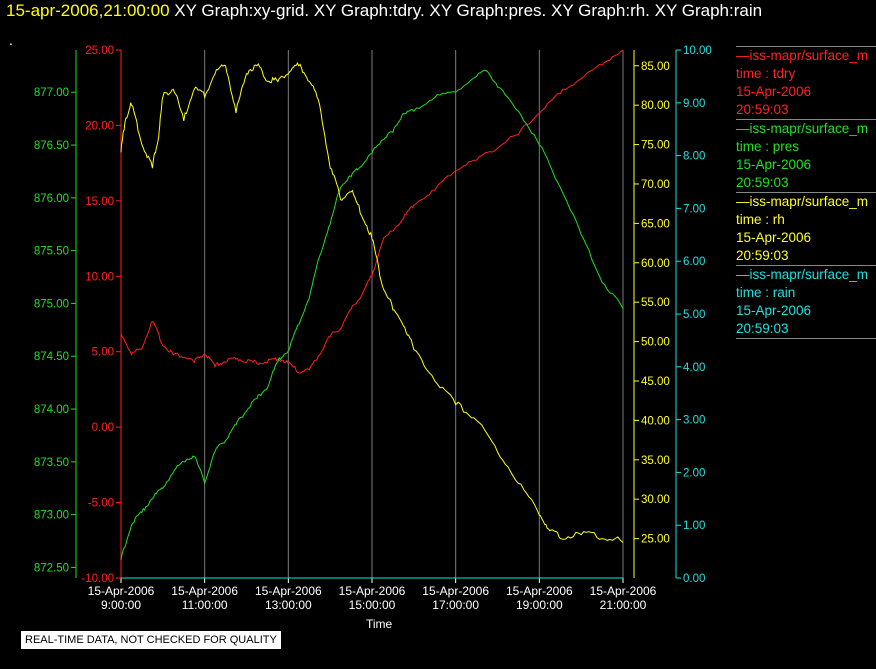 This screenshot has height=669, width=876. Describe the element at coordinates (806, 74) in the screenshot. I see `legend-field: time : tdry` at that location.